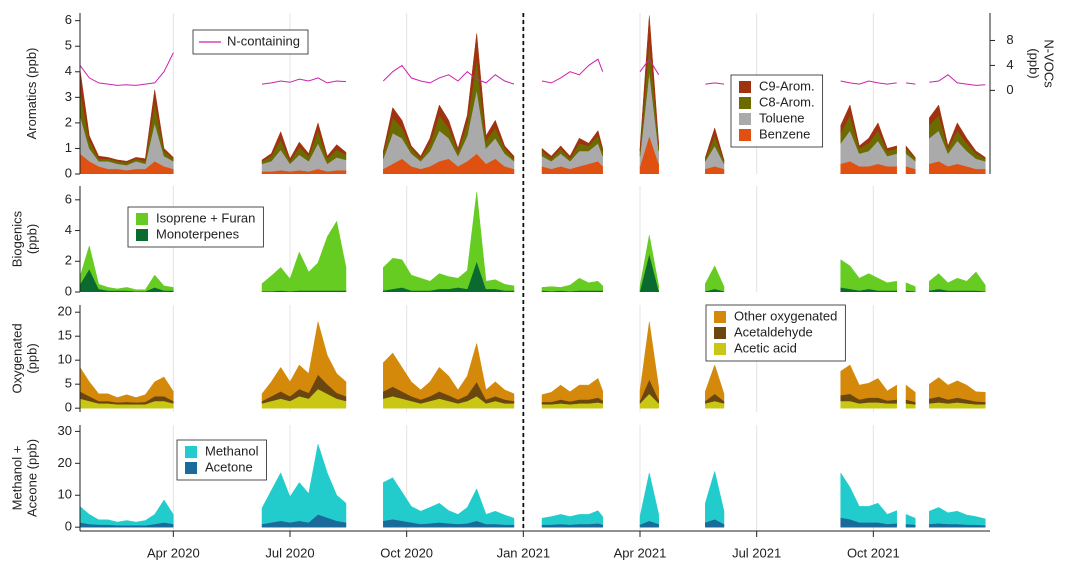  I want to click on legend-label: C8-Arom., so click(787, 101).